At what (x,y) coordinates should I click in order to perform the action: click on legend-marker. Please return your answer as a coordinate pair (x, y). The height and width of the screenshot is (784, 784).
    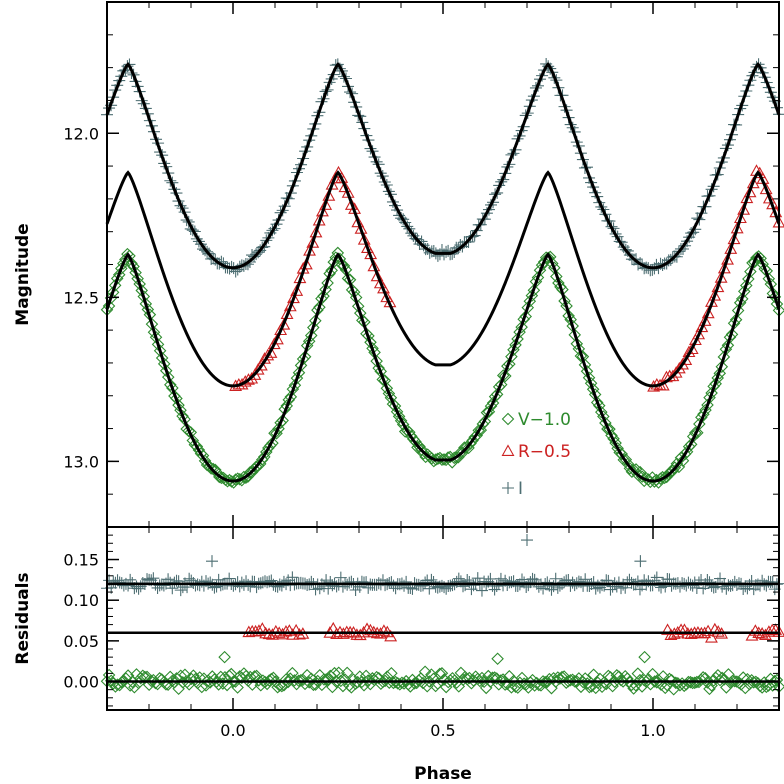
    Looking at the image, I should click on (508, 450).